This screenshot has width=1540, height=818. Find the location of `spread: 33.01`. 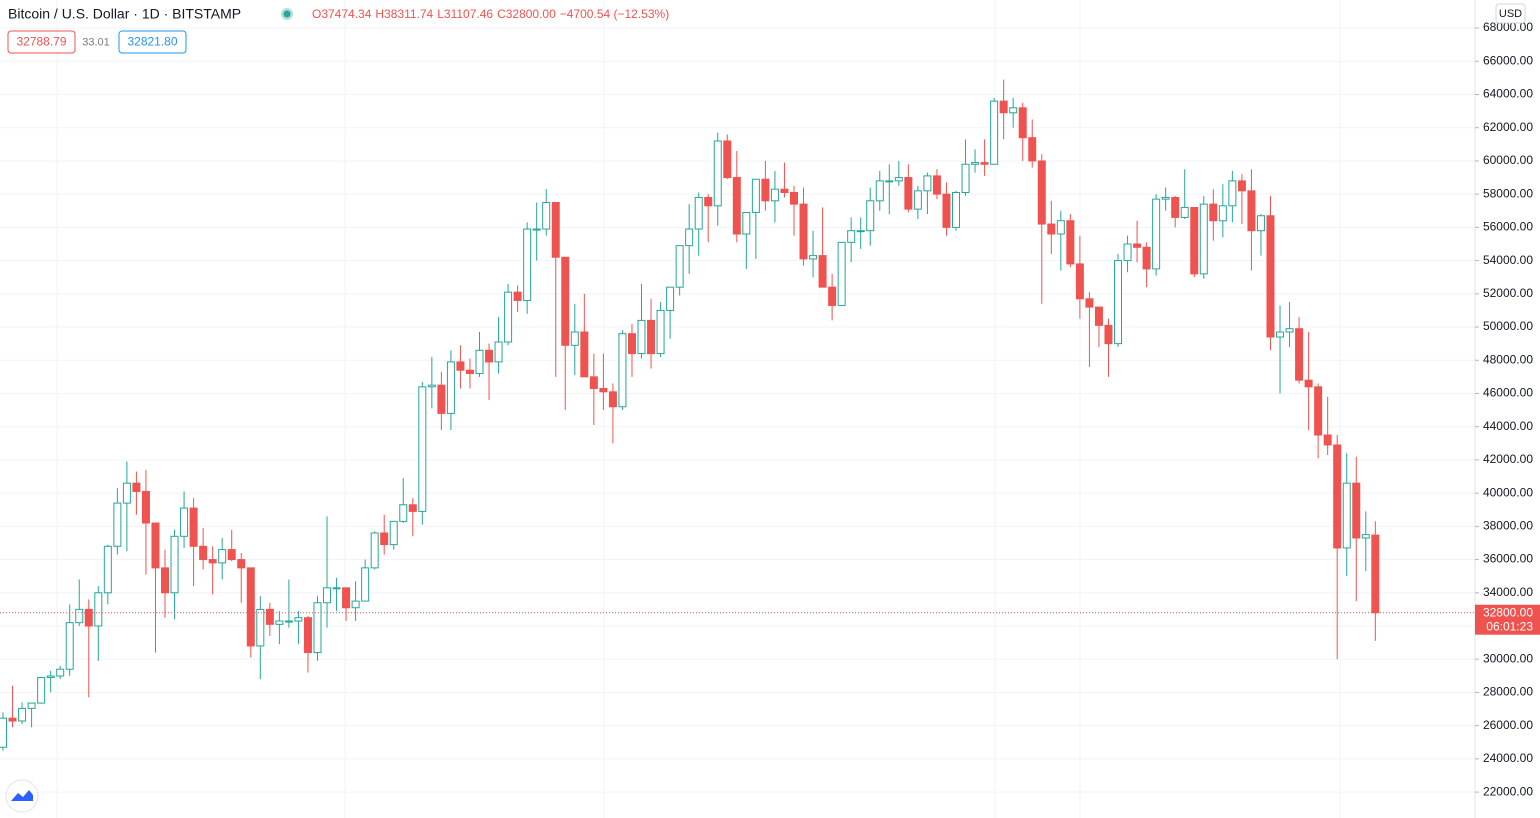

spread: 33.01 is located at coordinates (96, 42).